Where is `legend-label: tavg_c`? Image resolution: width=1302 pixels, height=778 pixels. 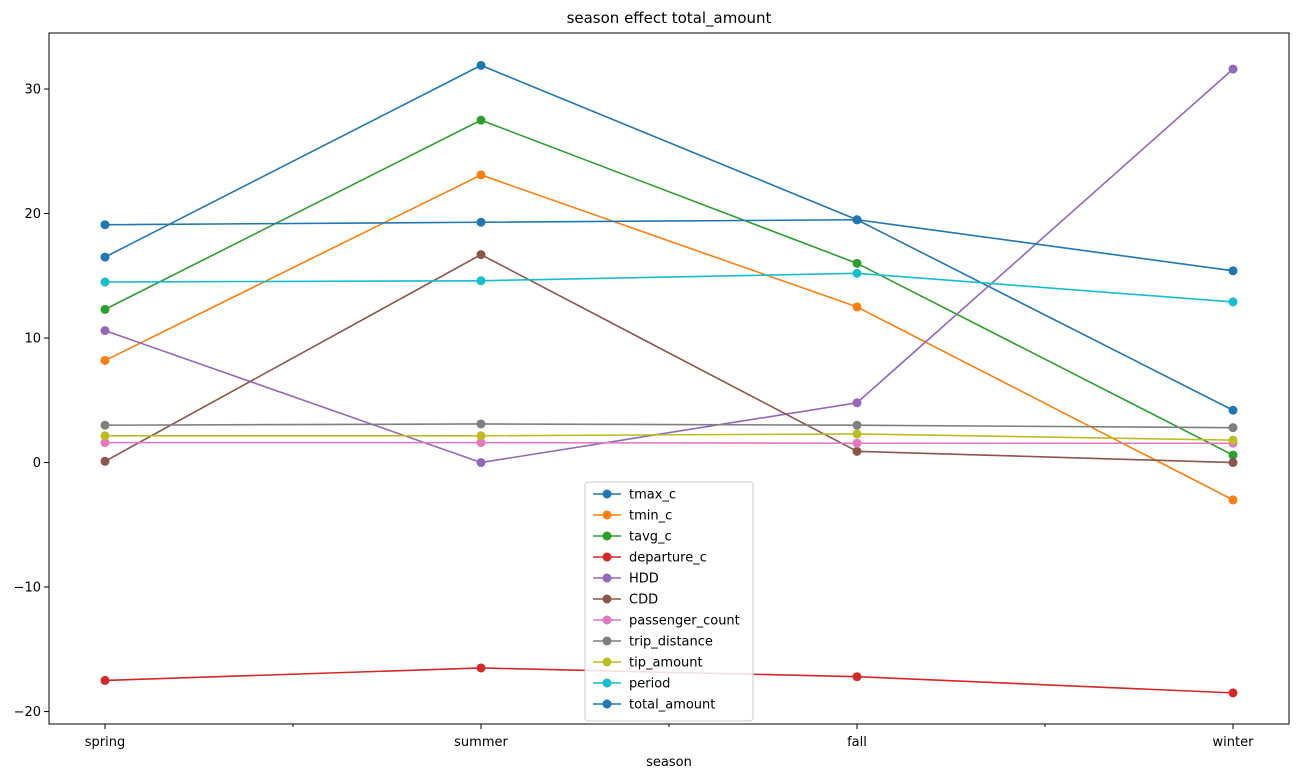
legend-label: tavg_c is located at coordinates (650, 537).